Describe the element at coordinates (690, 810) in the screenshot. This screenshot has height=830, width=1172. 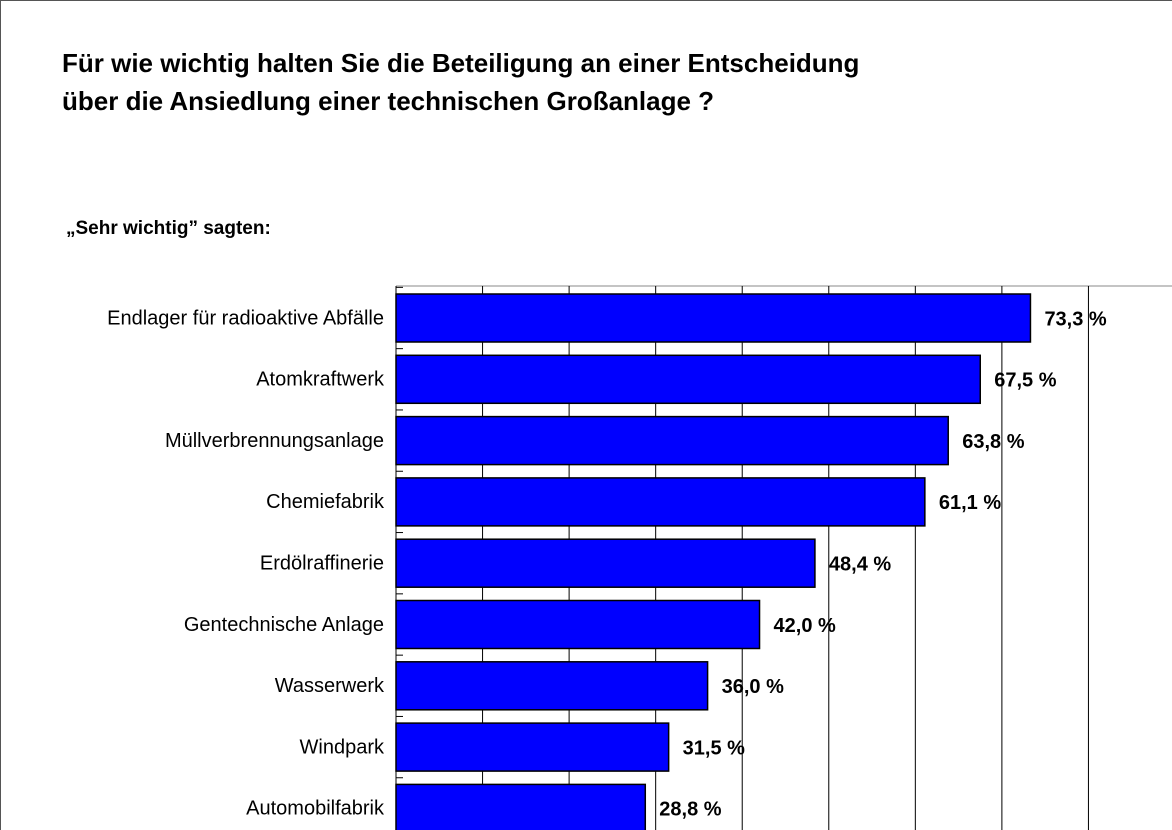
I see `value-label: 28,8 %` at that location.